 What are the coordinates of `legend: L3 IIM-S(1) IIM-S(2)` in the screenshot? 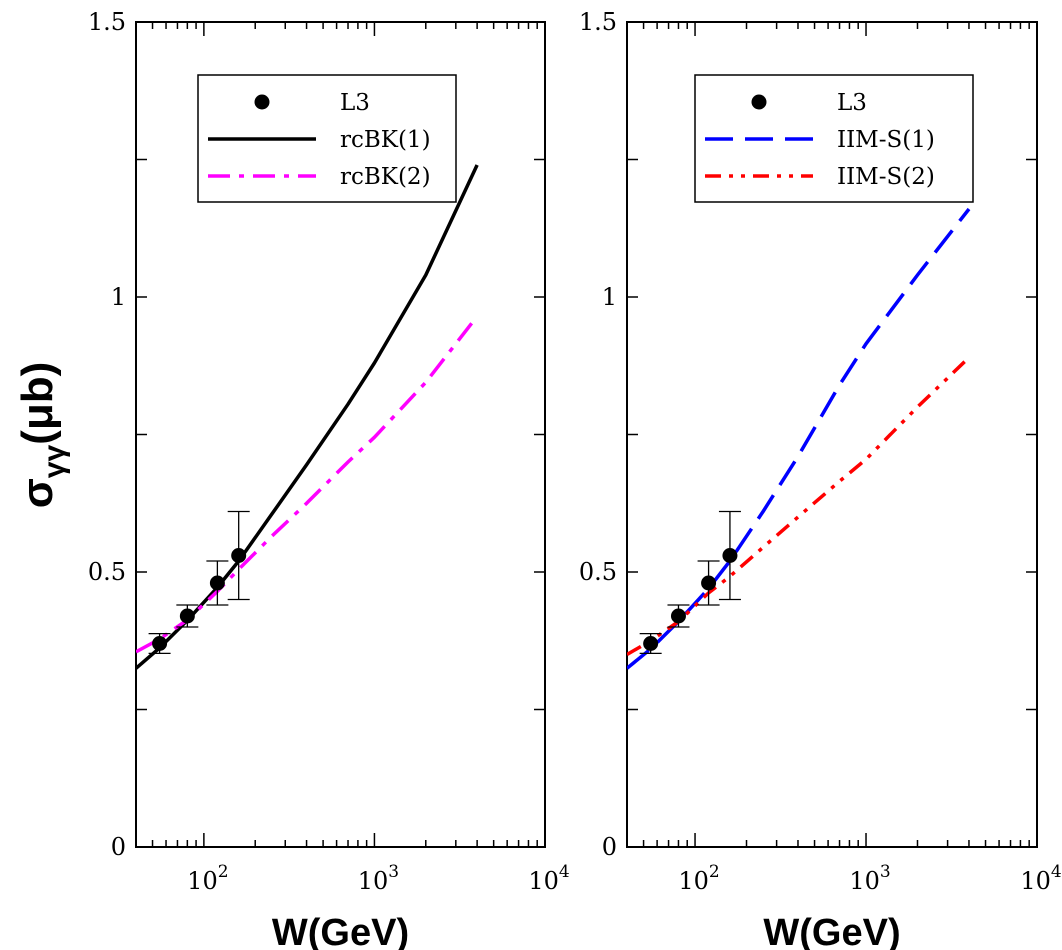 It's located at (834, 138).